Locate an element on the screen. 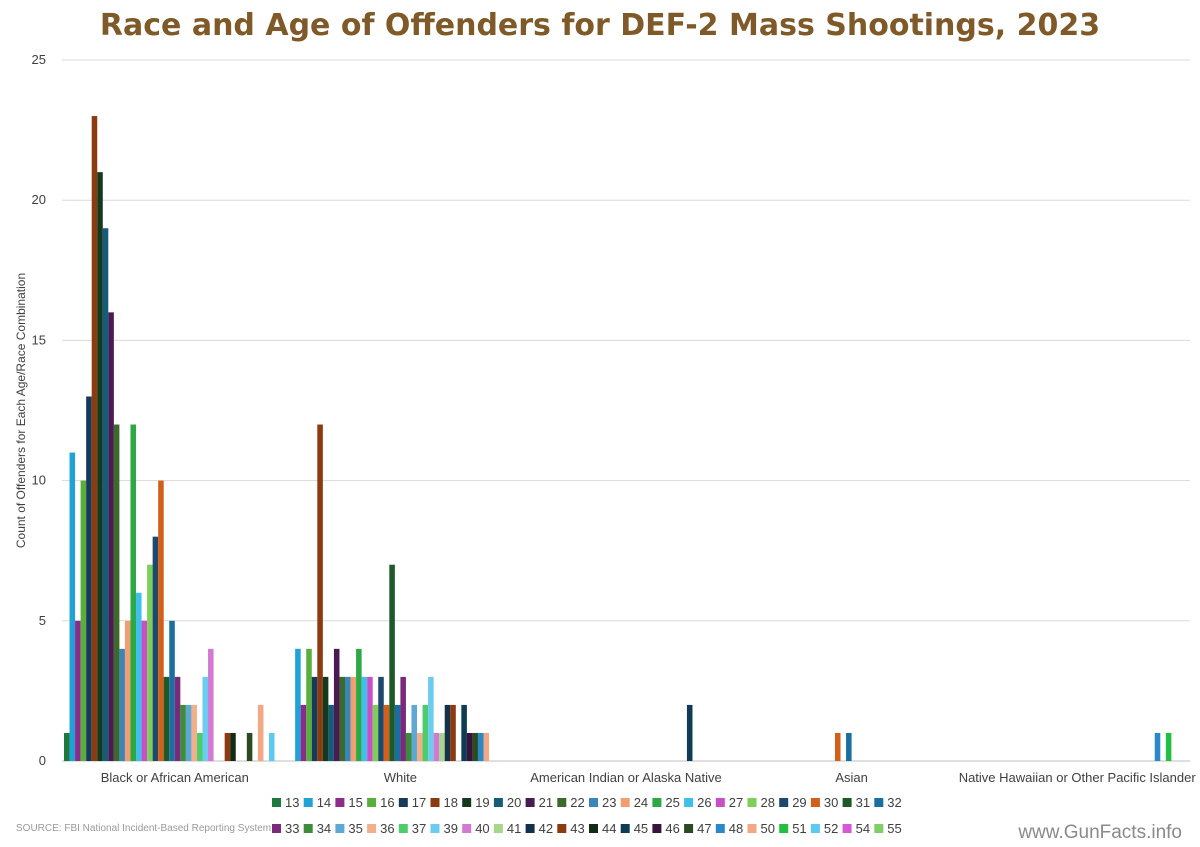 The width and height of the screenshot is (1200, 847). legend-label: 37 is located at coordinates (419, 828).